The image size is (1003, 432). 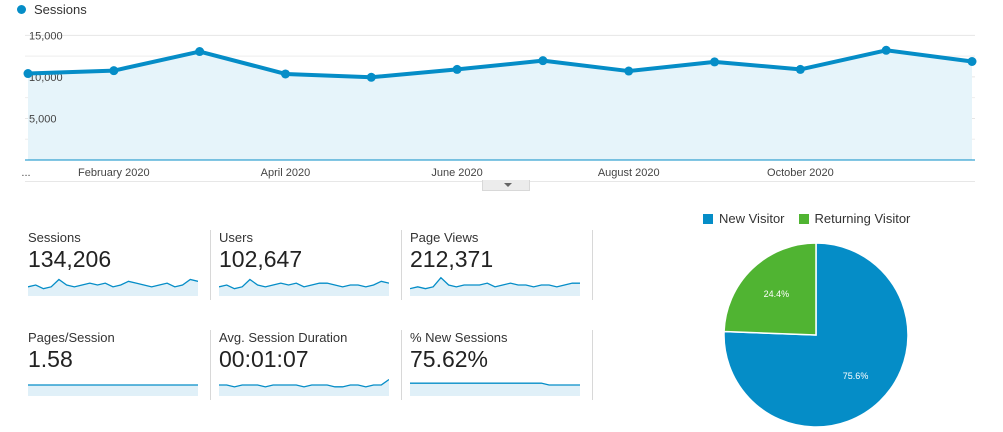 What do you see at coordinates (501, 265) in the screenshot?
I see `metric-page-views: Page Views 212,371` at bounding box center [501, 265].